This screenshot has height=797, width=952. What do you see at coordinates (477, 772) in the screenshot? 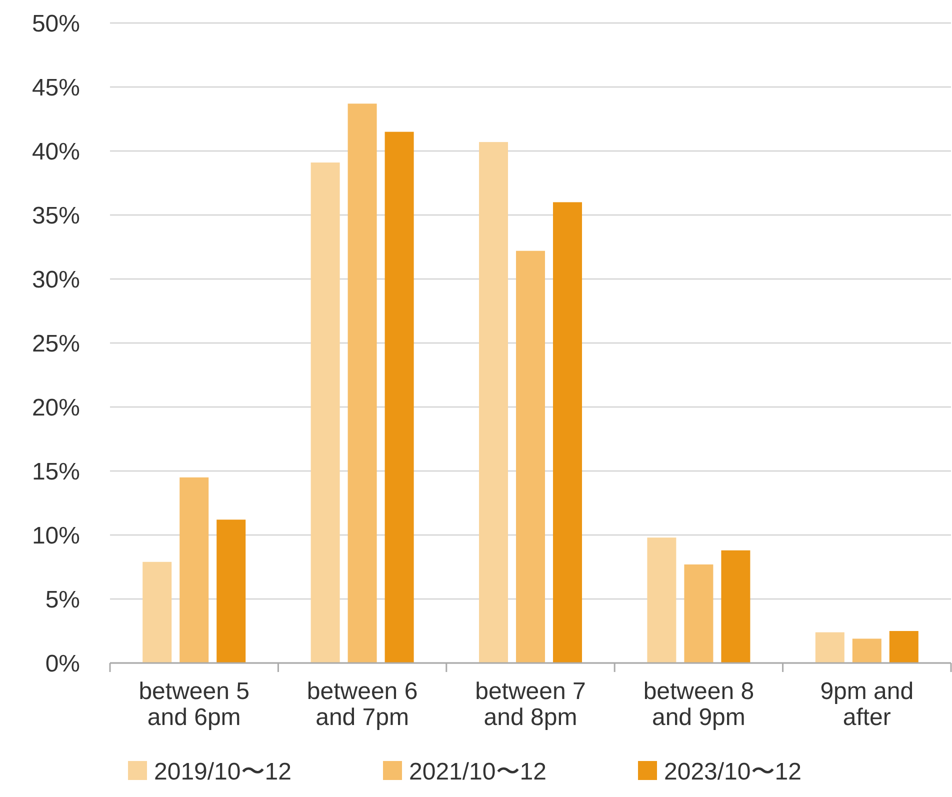
I see `legend-label: 2021/10〜12` at bounding box center [477, 772].